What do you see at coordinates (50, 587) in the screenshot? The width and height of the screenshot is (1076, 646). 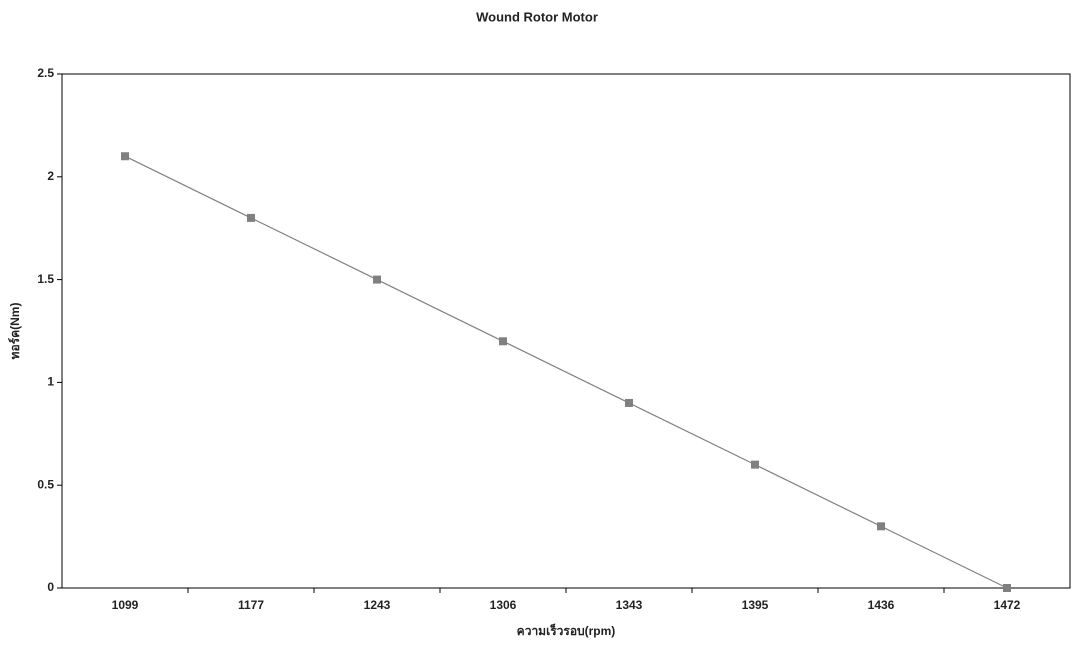 I see `y-tick-label: 0` at bounding box center [50, 587].